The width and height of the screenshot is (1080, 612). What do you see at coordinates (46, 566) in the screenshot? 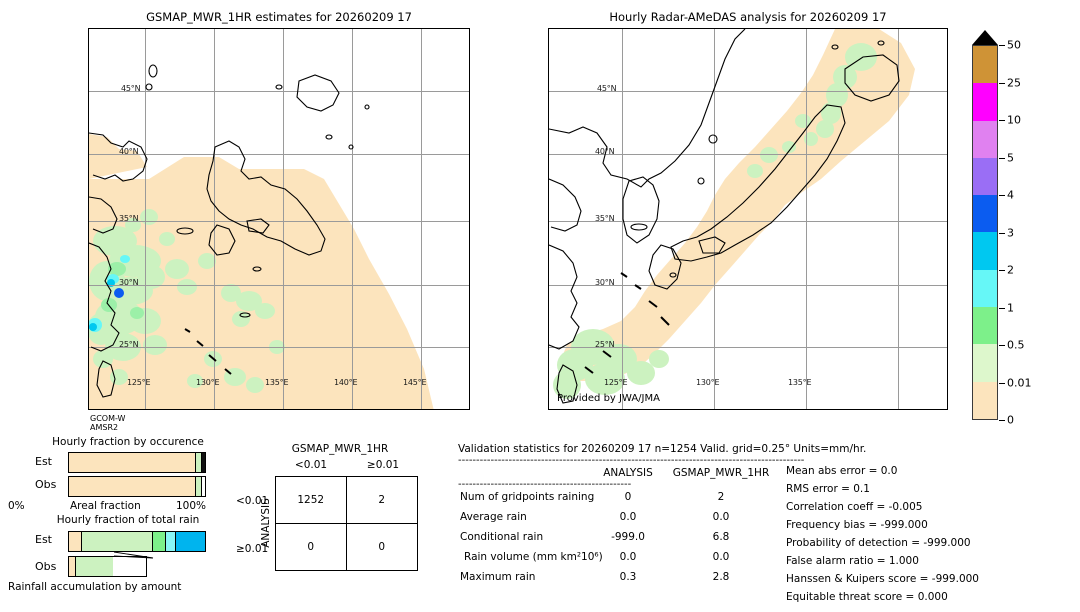
I see `total-rain-row-label-obs: Obs` at bounding box center [46, 566].